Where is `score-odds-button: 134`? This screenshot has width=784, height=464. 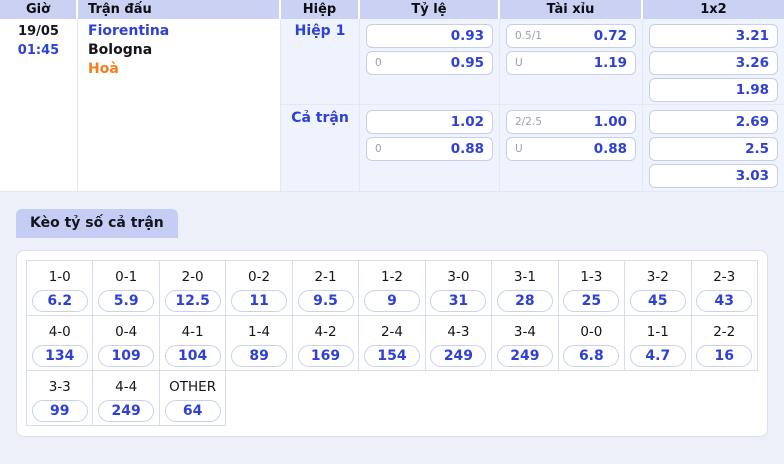
score-odds-button: 134 is located at coordinates (59, 356).